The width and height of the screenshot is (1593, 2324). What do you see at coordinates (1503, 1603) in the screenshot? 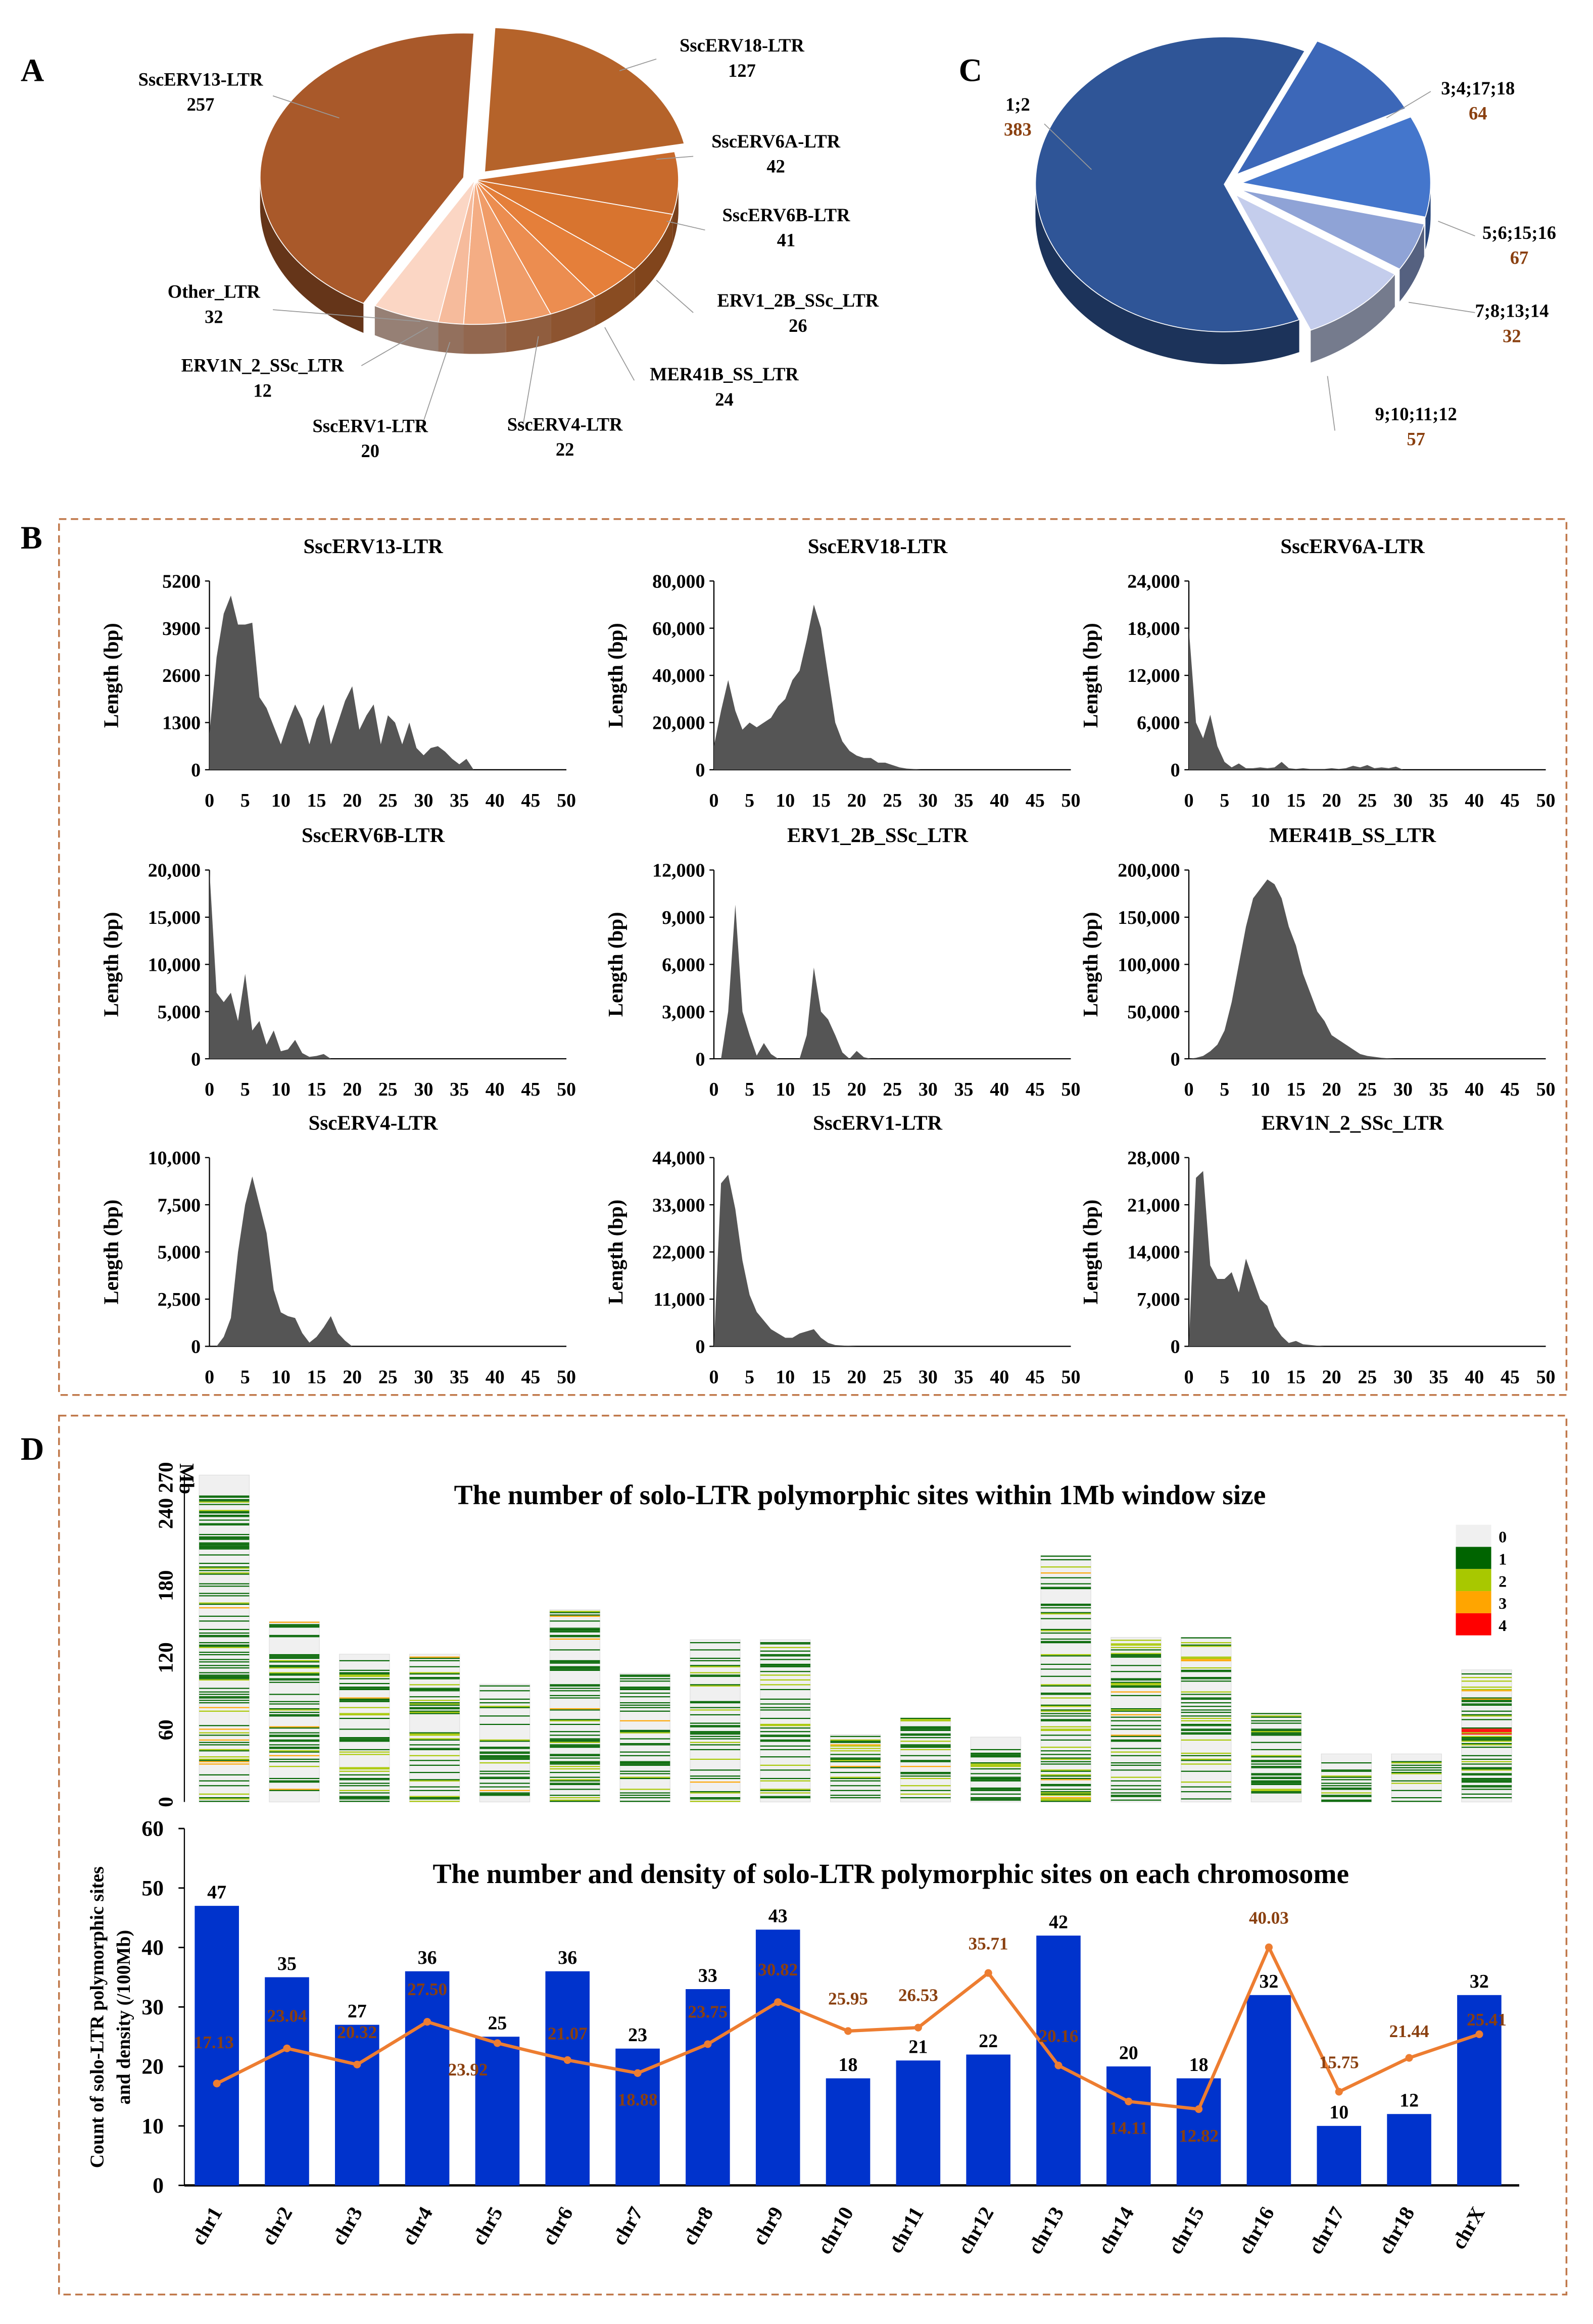
I see `legend-label: 3` at bounding box center [1503, 1603].